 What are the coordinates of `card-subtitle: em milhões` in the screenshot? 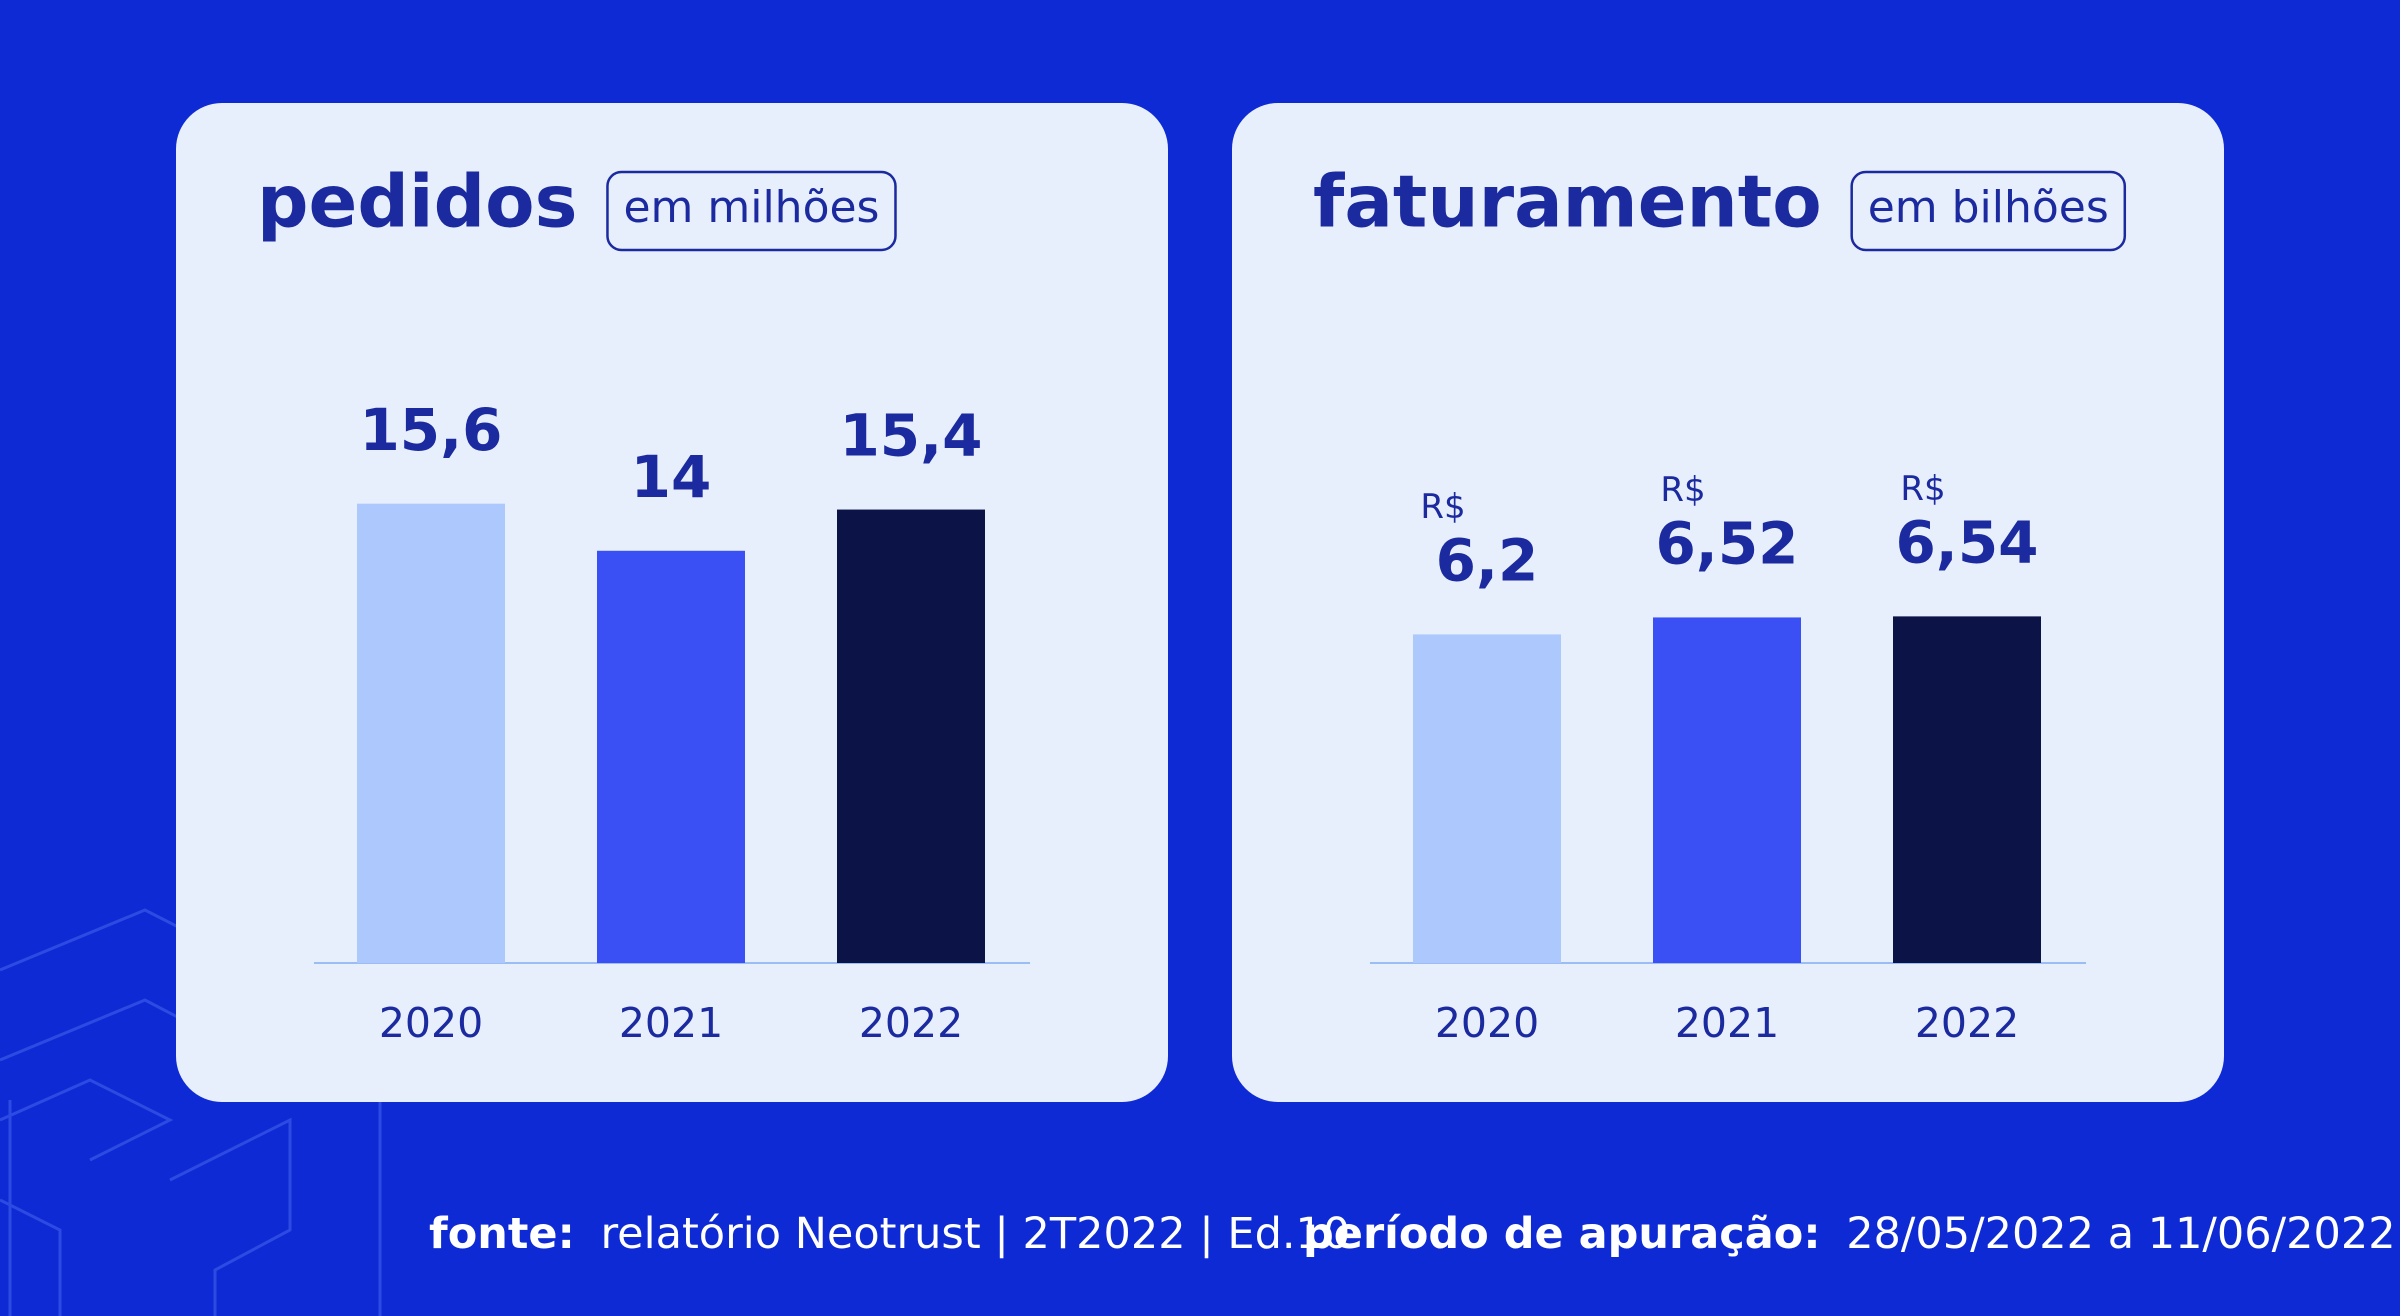 It's located at (751, 207).